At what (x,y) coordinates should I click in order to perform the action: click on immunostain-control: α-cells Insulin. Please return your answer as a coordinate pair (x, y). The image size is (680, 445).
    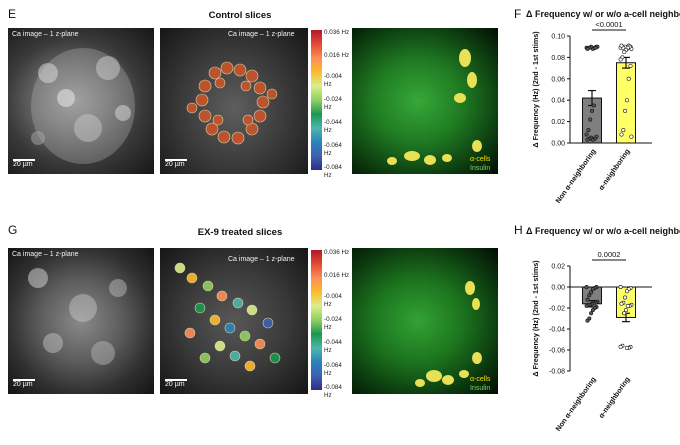
    Looking at the image, I should click on (425, 101).